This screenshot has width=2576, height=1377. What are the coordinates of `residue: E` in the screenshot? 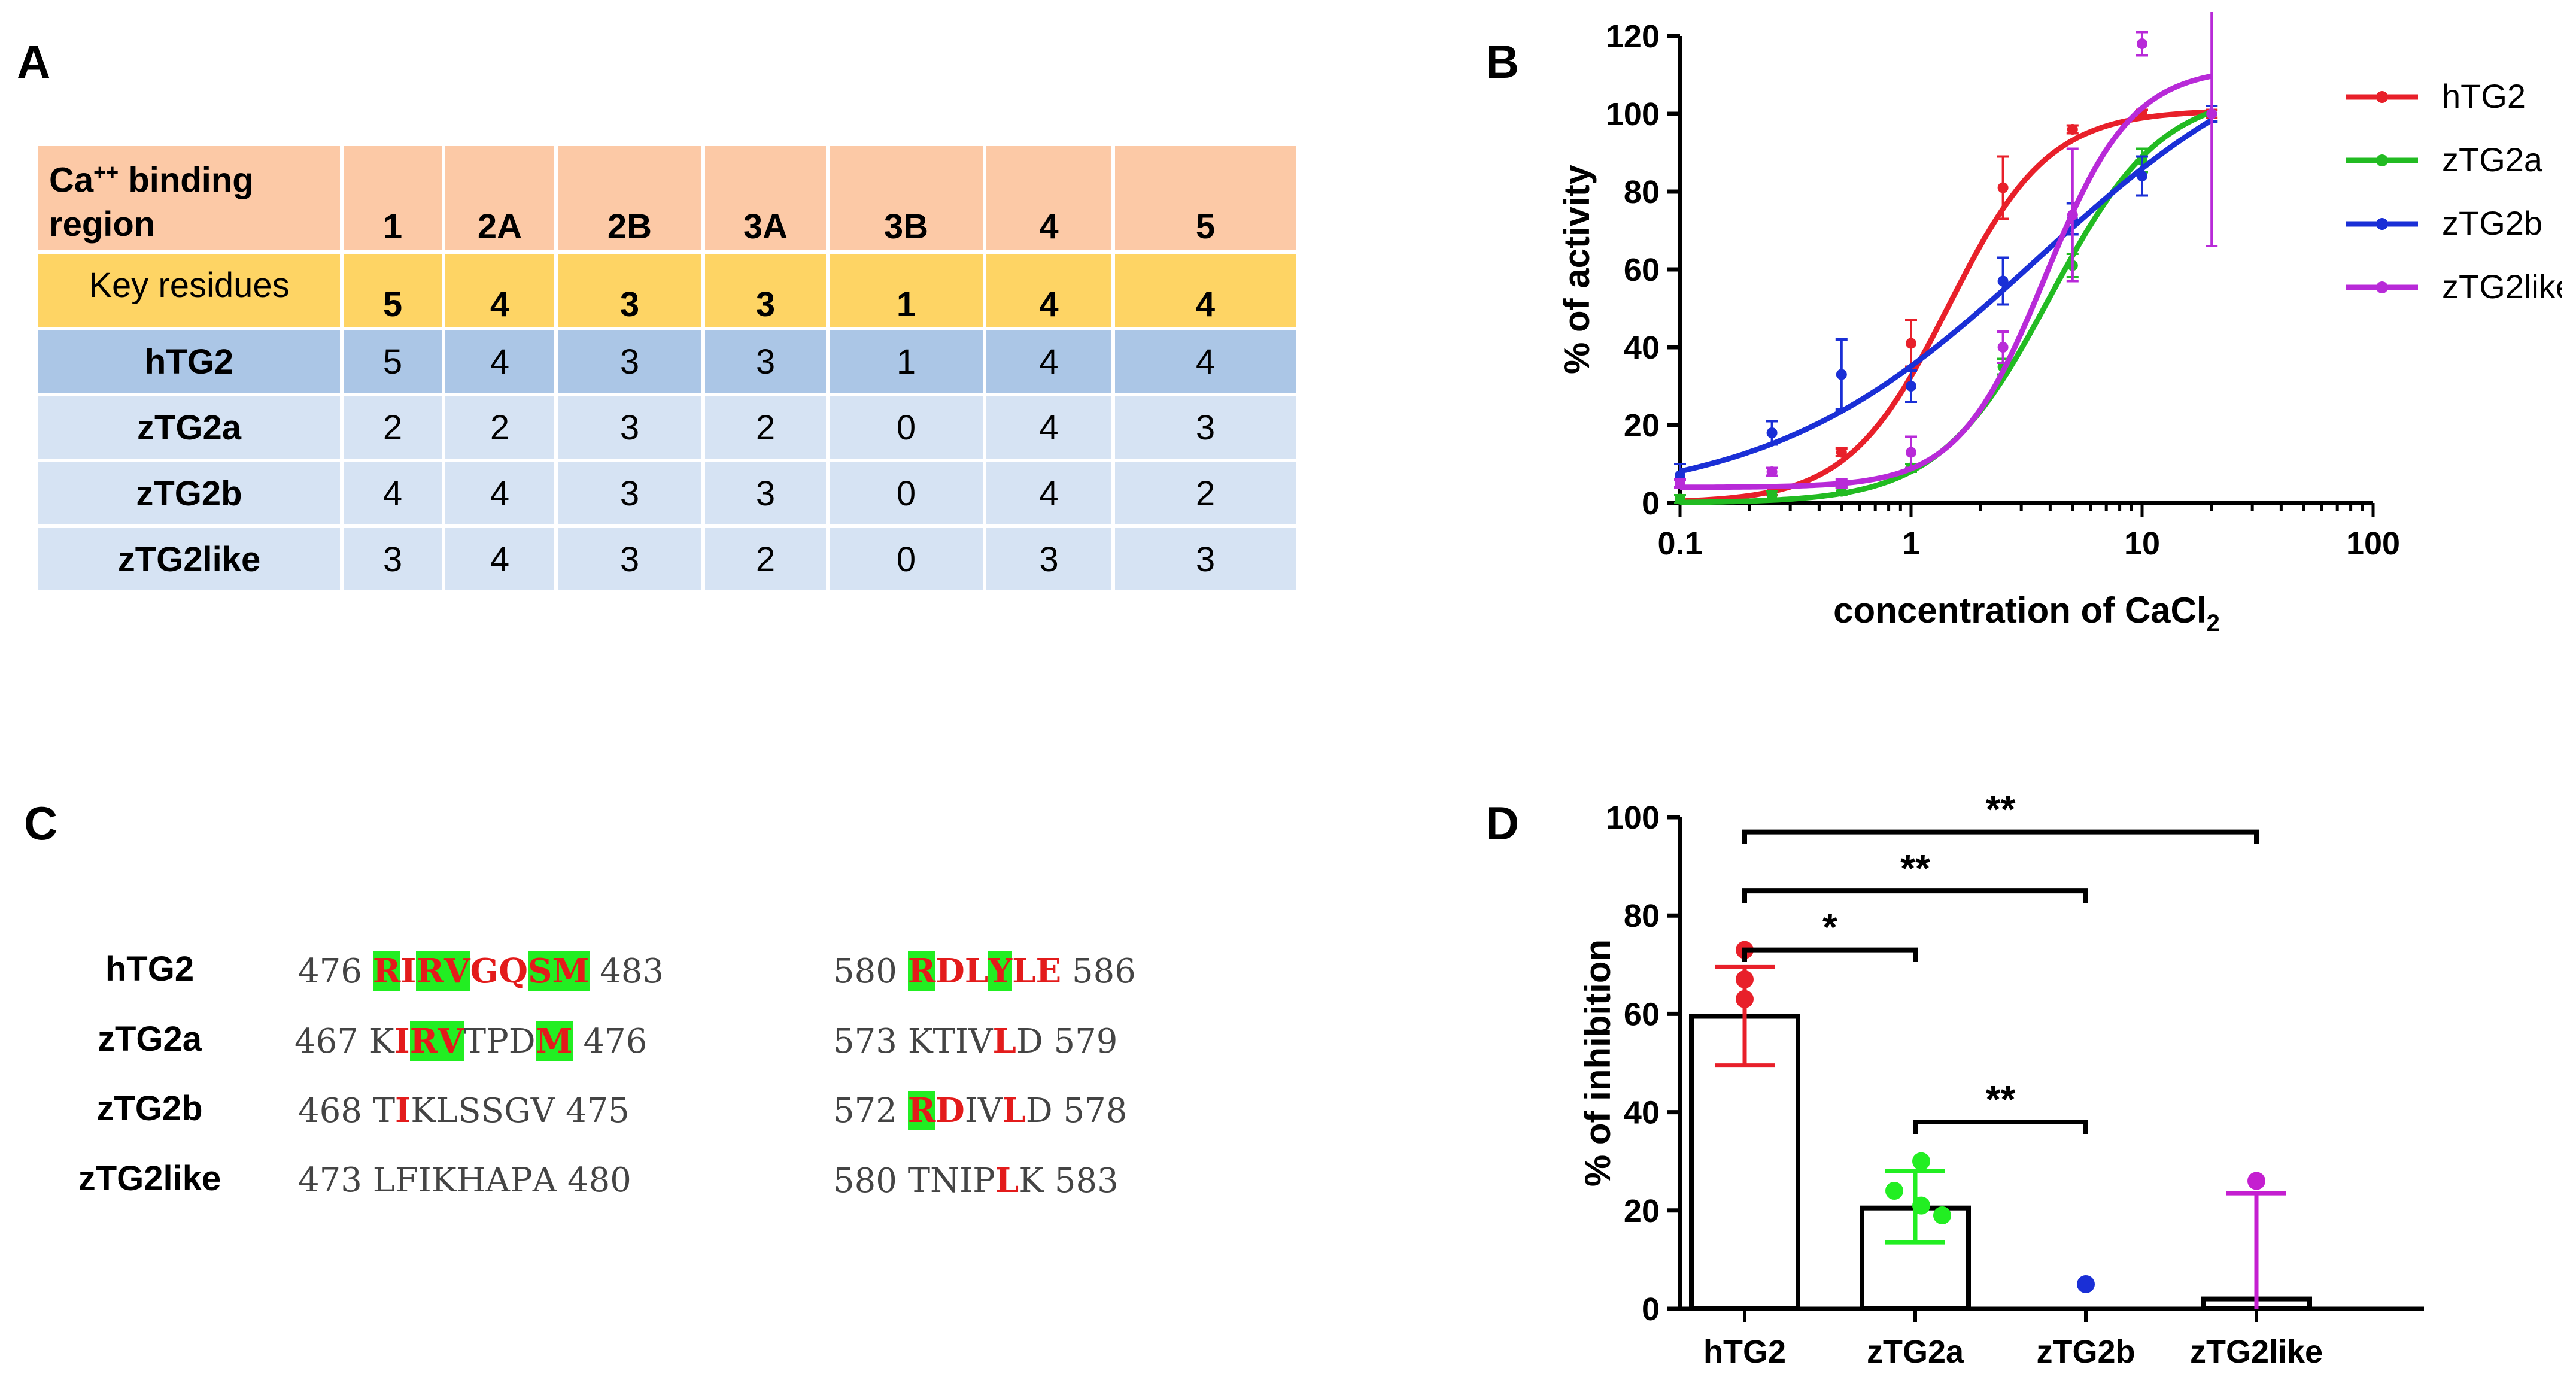 It's located at (1048, 971).